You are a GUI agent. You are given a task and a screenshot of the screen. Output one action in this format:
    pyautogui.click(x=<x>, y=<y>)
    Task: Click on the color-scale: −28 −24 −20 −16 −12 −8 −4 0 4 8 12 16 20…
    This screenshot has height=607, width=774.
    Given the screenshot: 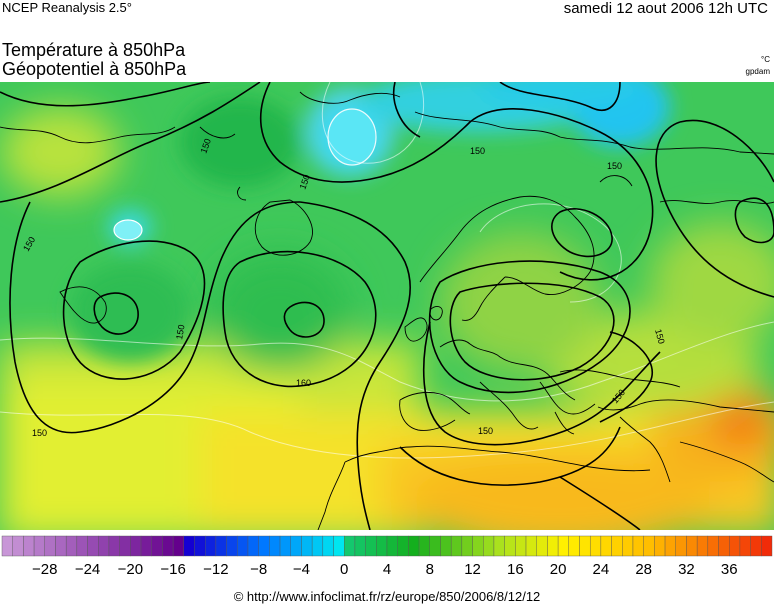 What is the action you would take?
    pyautogui.click(x=387, y=556)
    